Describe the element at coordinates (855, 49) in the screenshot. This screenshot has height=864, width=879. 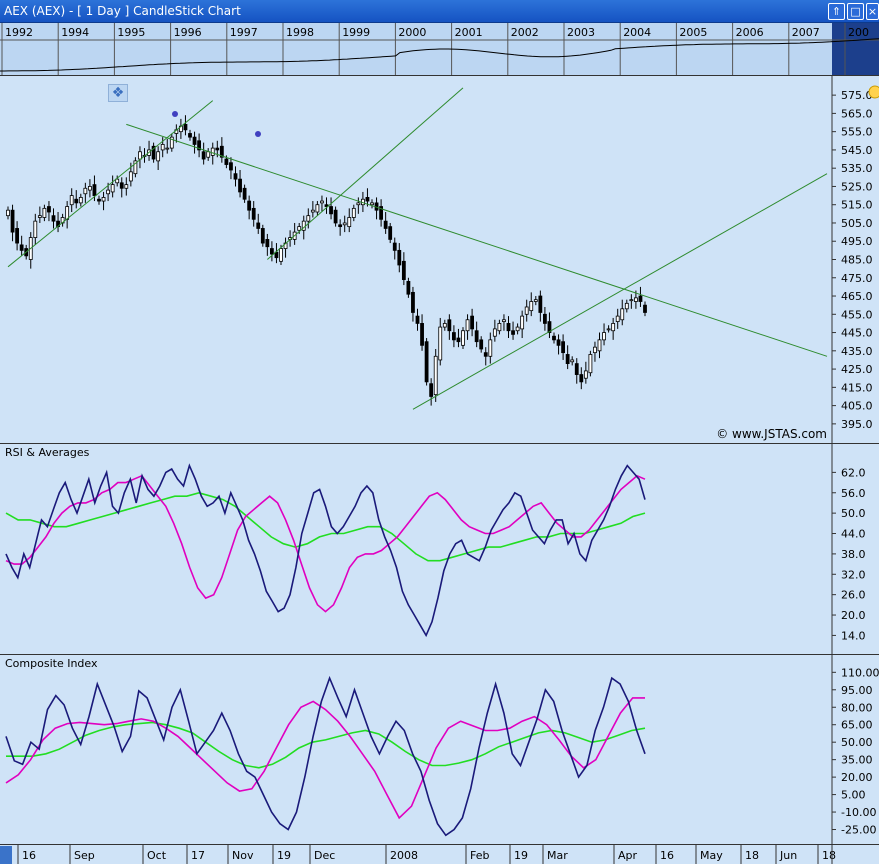
I see `overview-selection` at that location.